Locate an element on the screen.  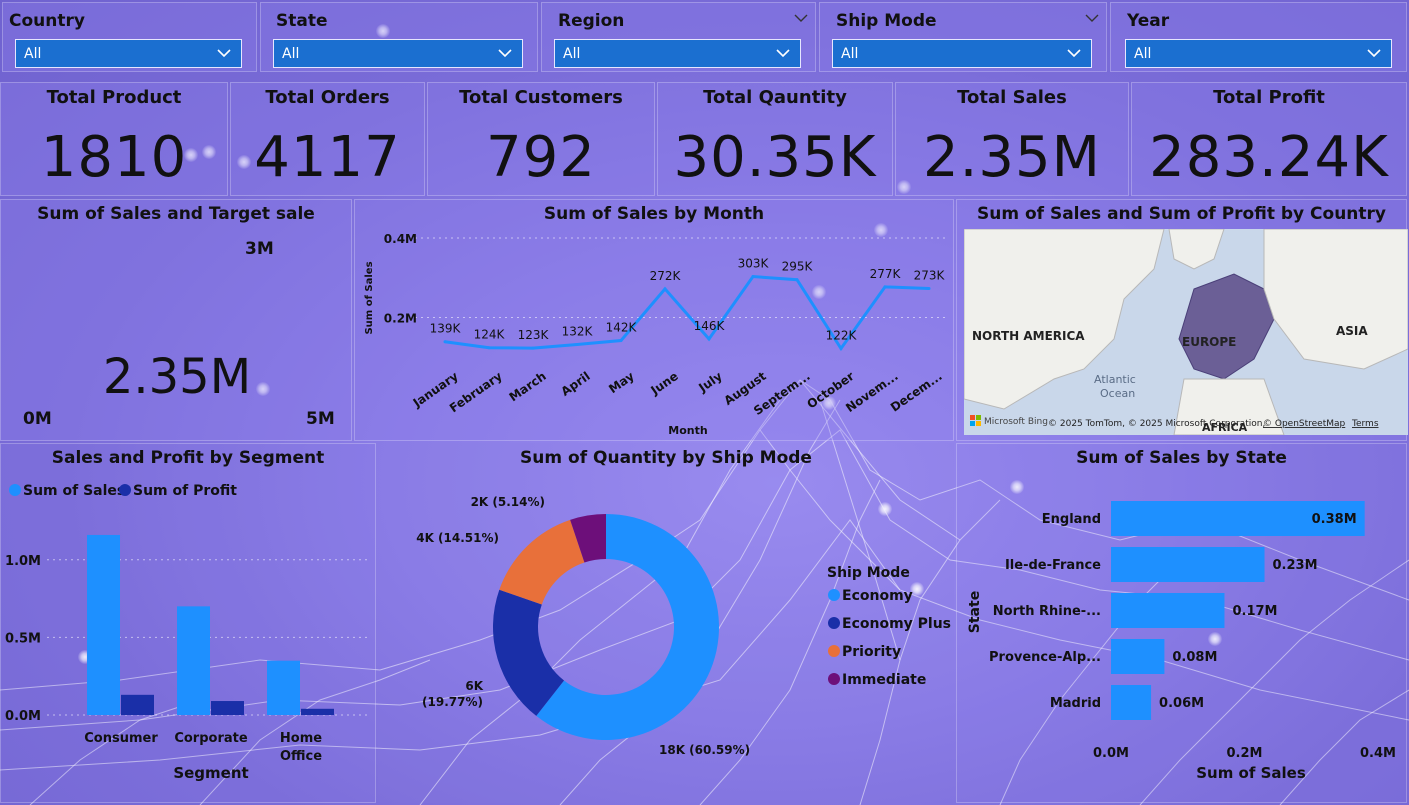
data-label: 295K is located at coordinates (798, 267).